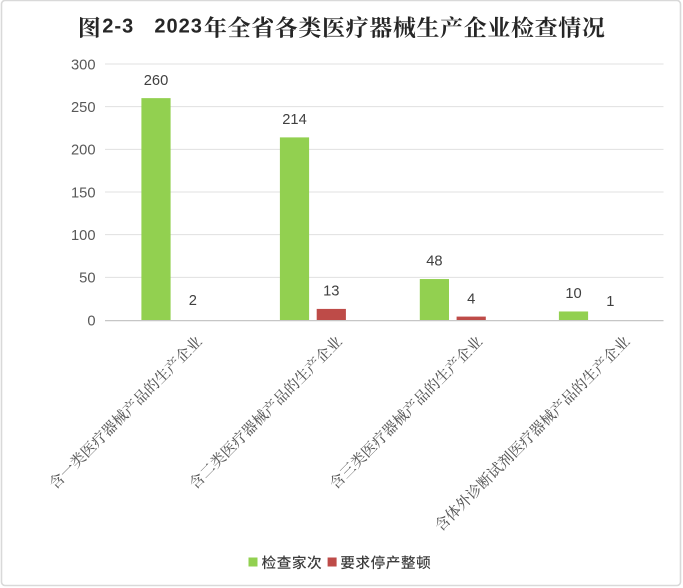  What do you see at coordinates (156, 81) in the screenshot?
I see `svg-text: 260` at bounding box center [156, 81].